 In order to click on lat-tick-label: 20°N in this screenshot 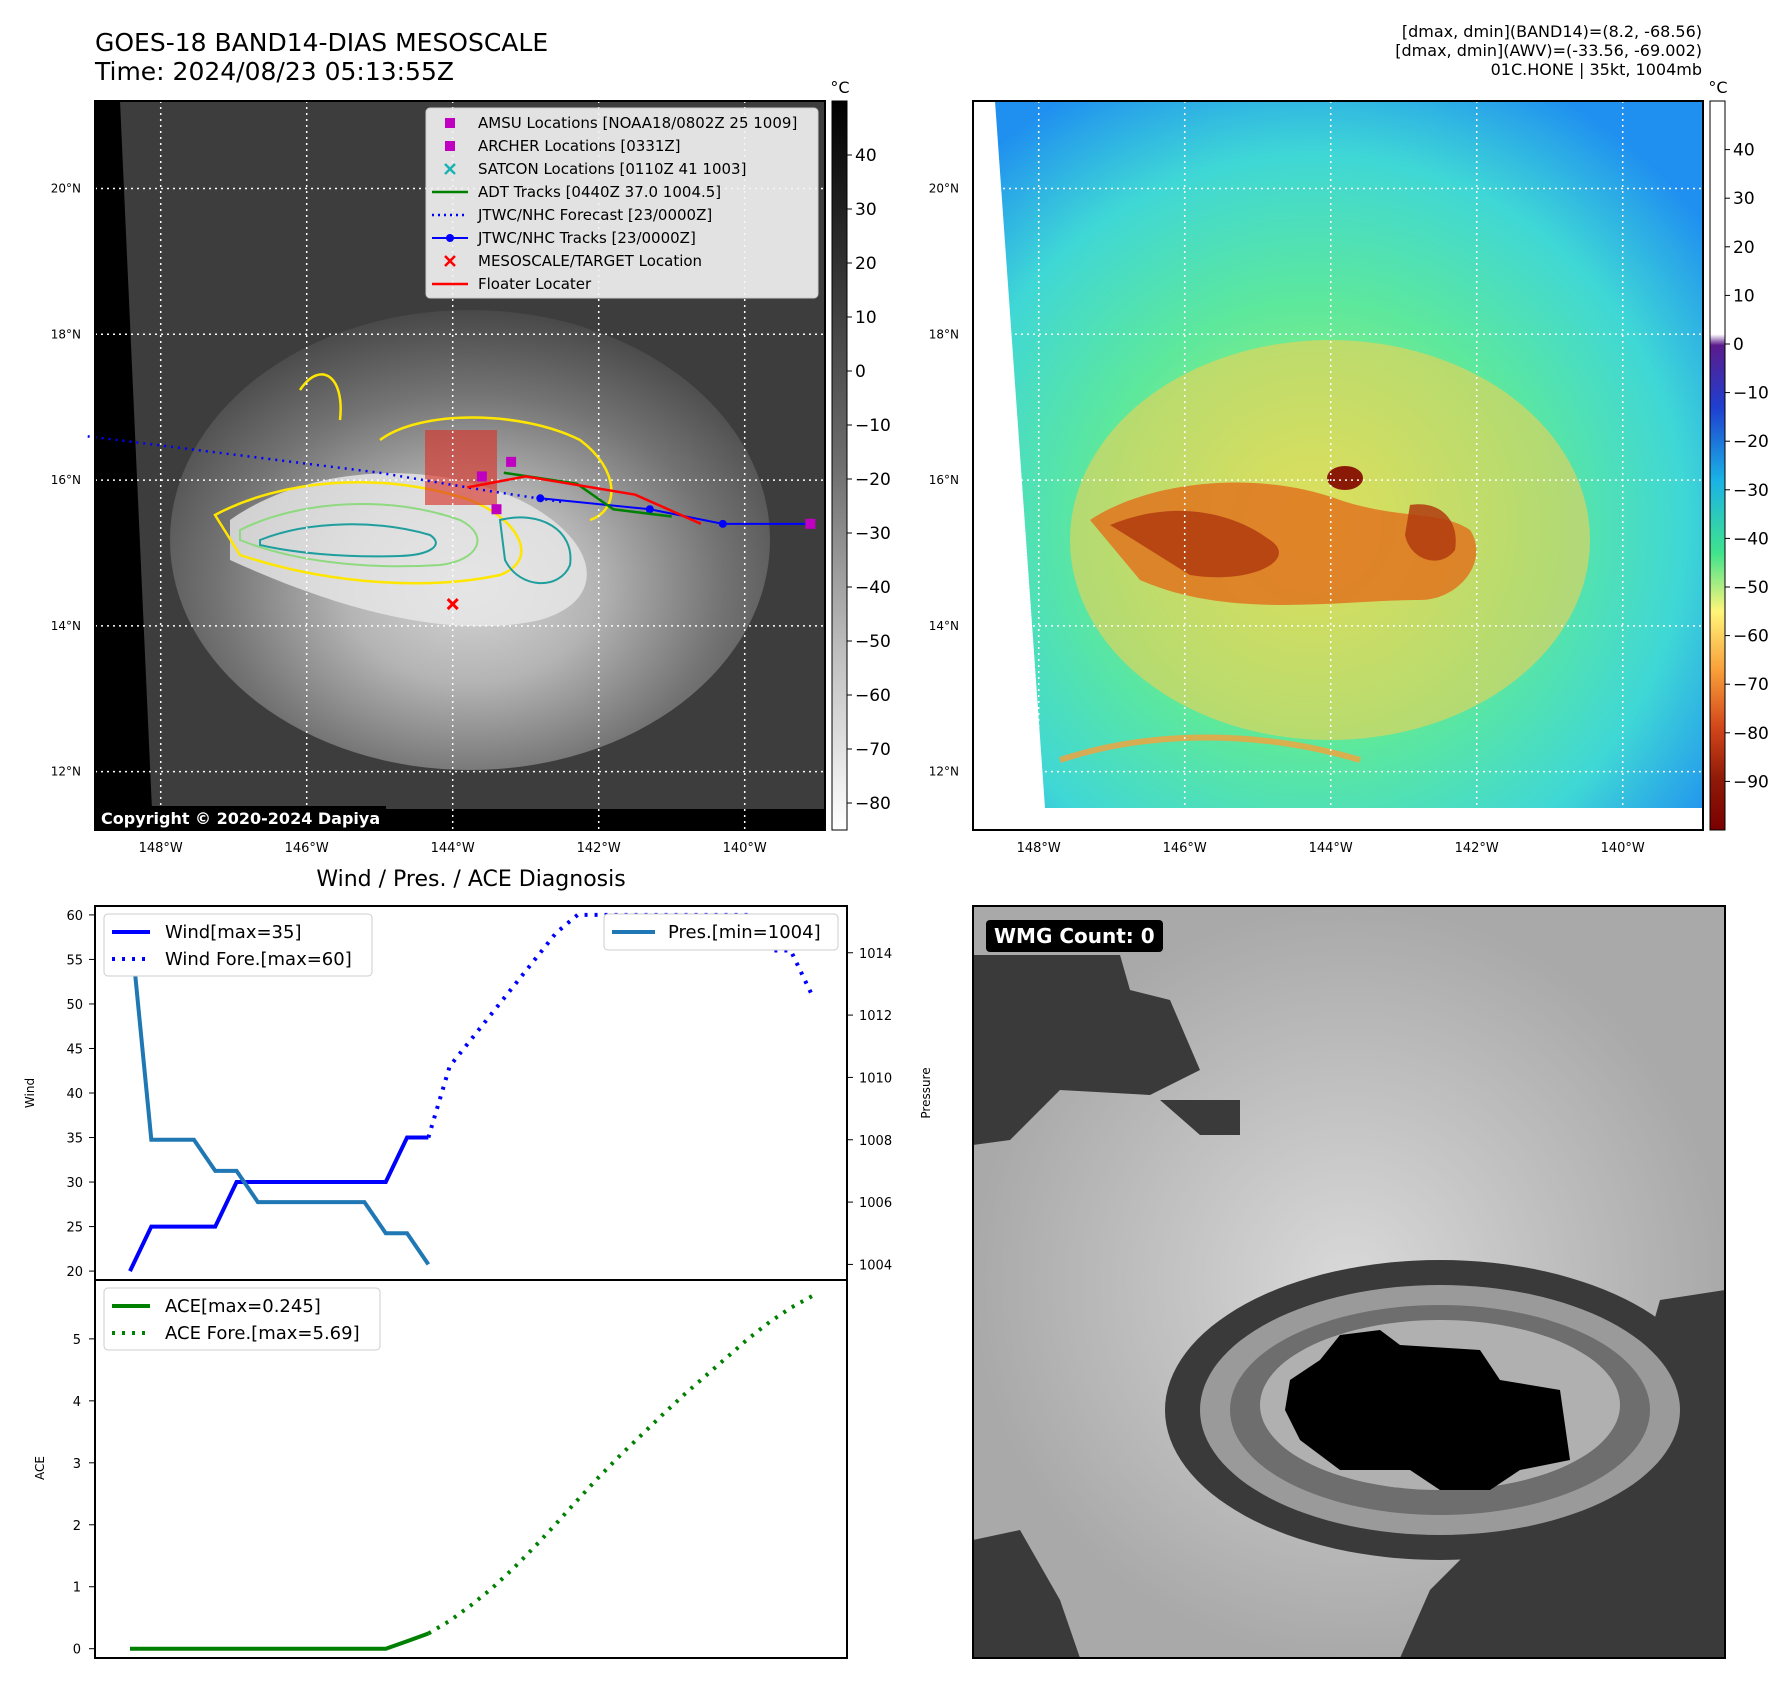, I will do `click(944, 188)`.